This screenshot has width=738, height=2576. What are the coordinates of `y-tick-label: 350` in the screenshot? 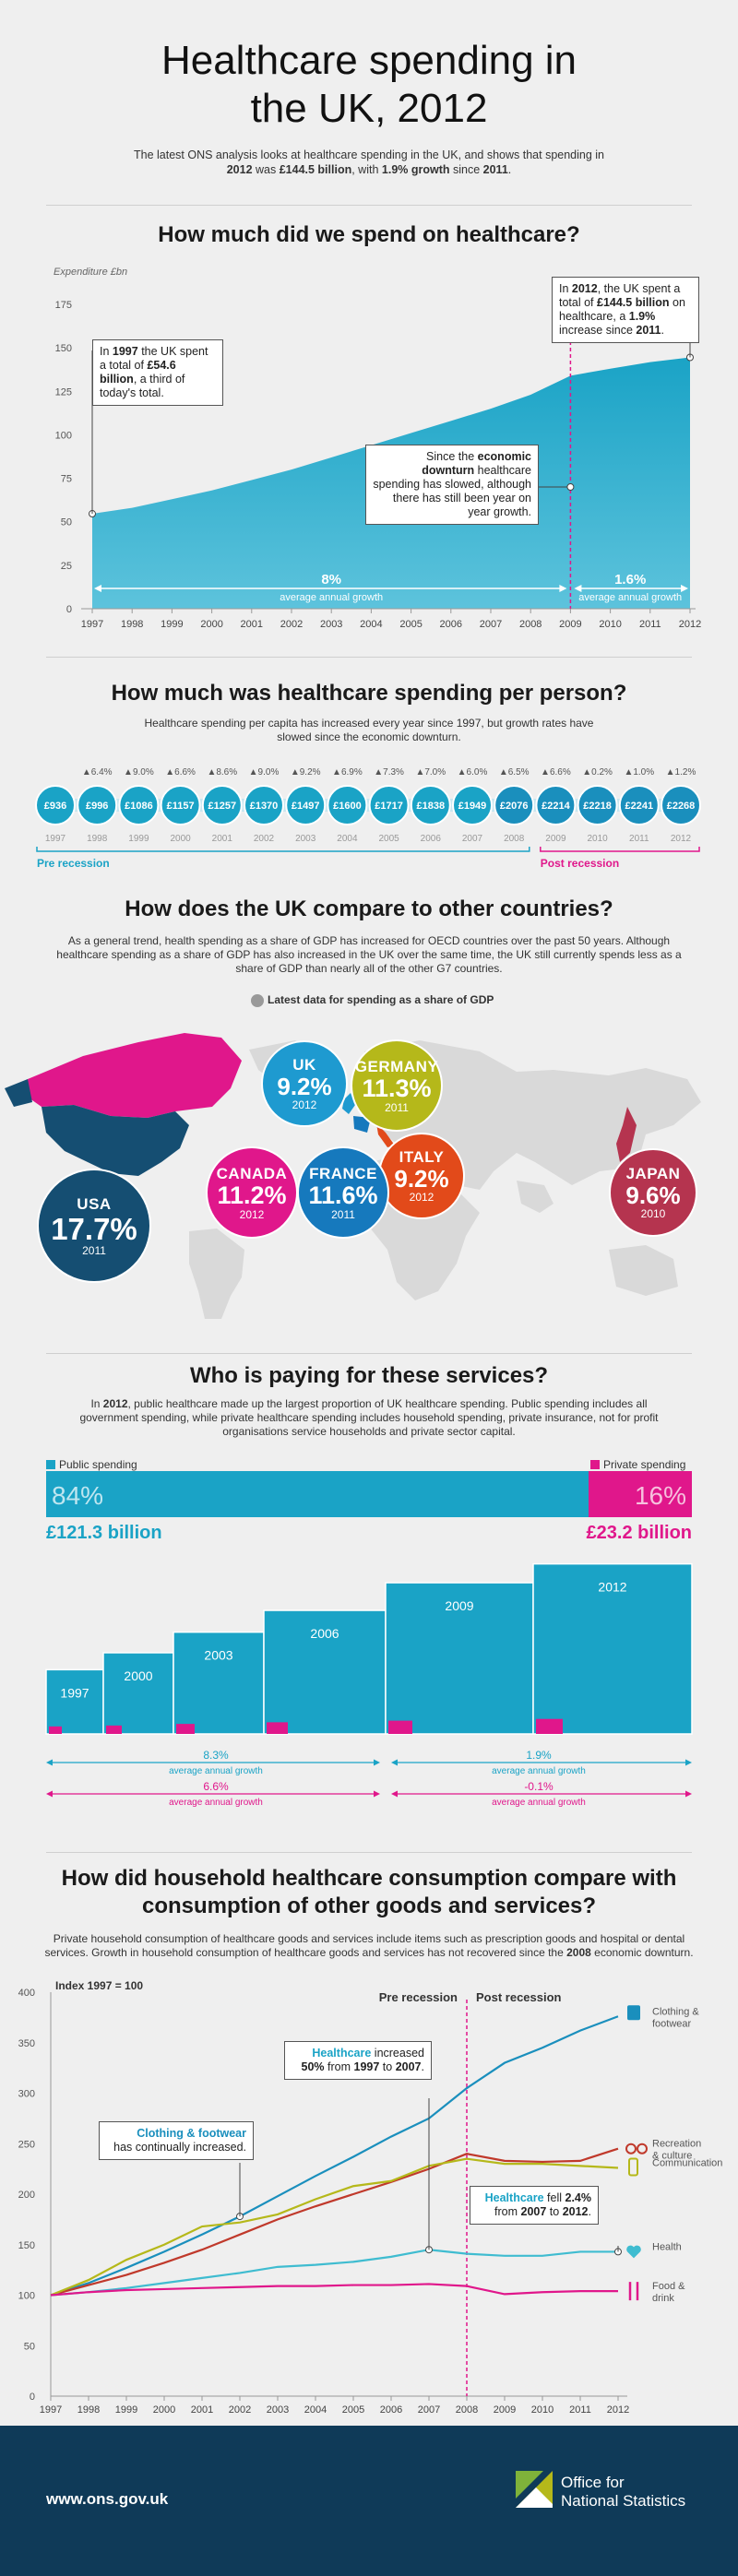 It's located at (26, 2043).